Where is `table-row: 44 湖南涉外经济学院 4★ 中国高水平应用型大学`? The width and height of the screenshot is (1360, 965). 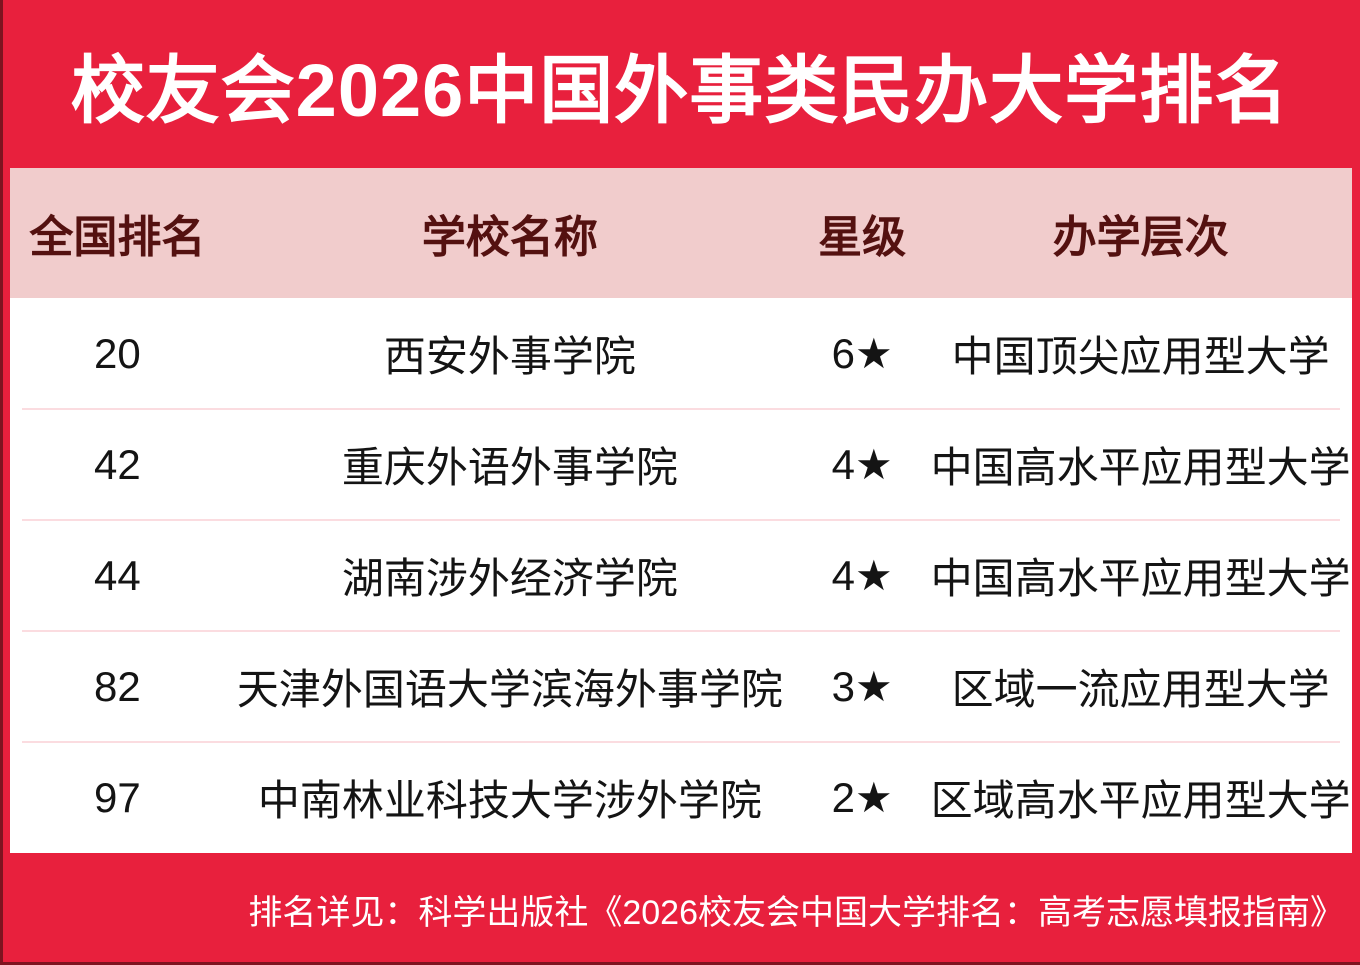
table-row: 44 湖南涉外经济学院 4★ 中国高水平应用型大学 is located at coordinates (681, 575).